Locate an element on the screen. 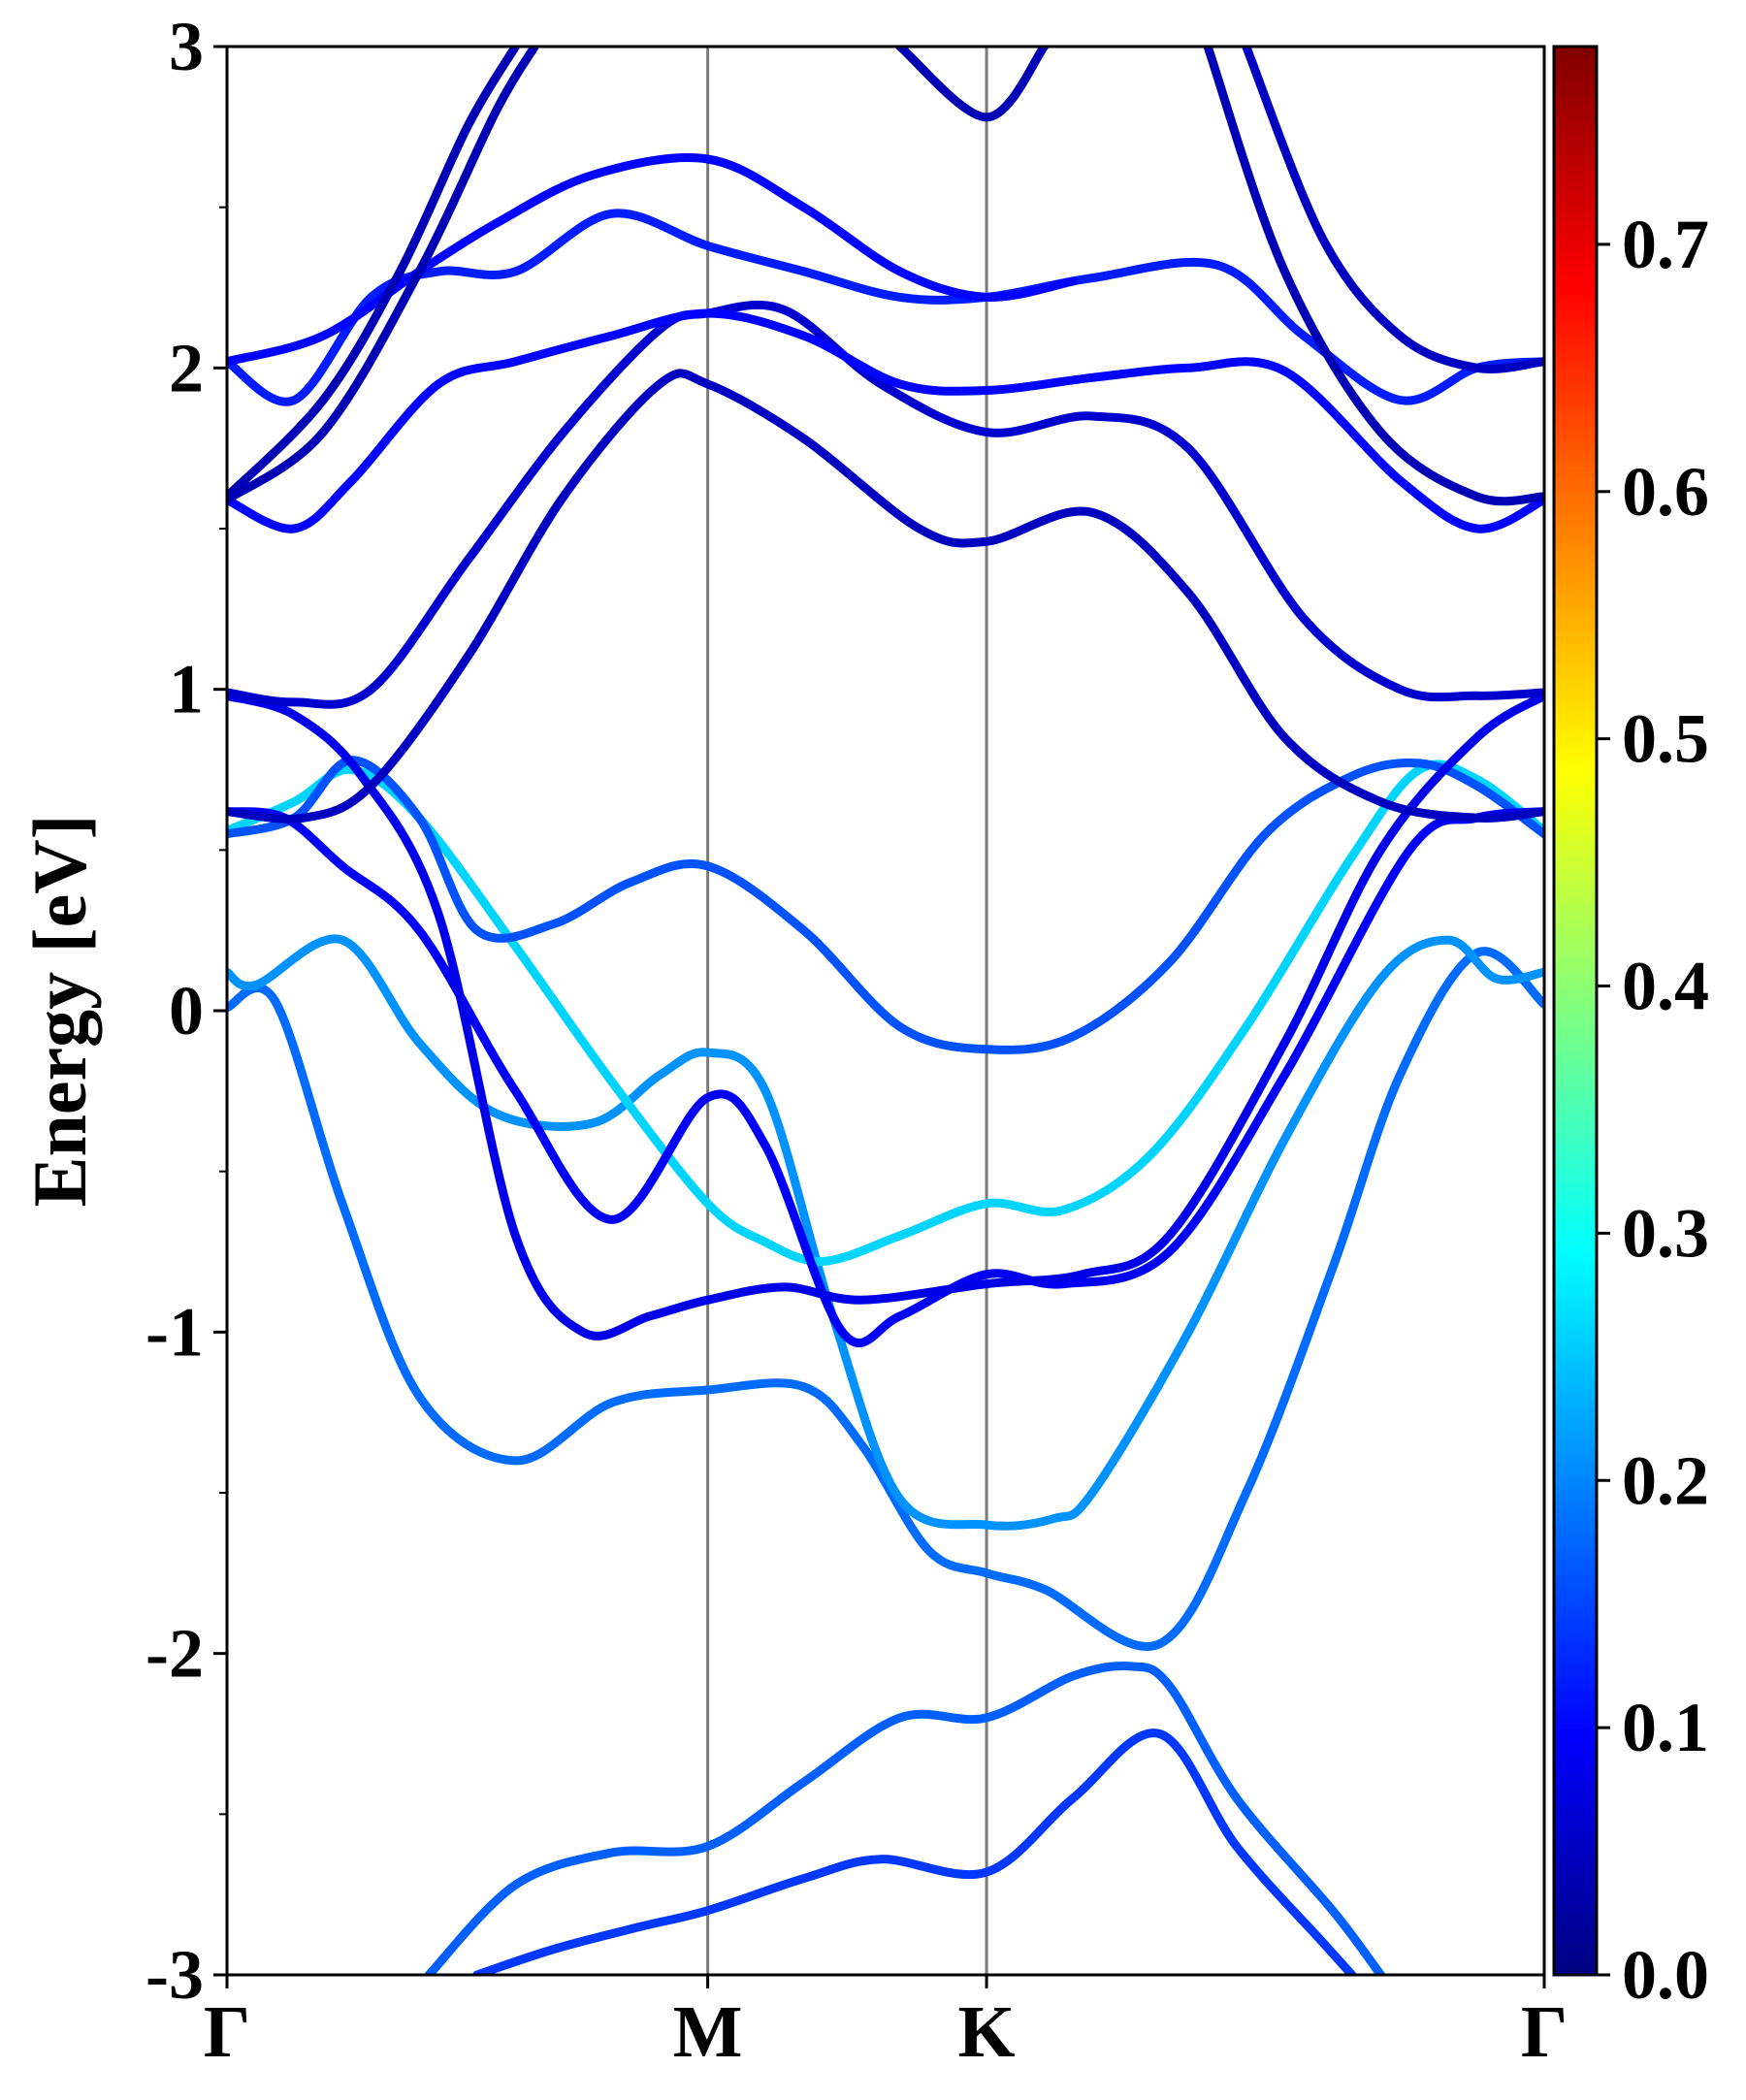 Image resolution: width=1746 pixels, height=2100 pixels. colorbar-tick-label: 0.2 is located at coordinates (1665, 1480).